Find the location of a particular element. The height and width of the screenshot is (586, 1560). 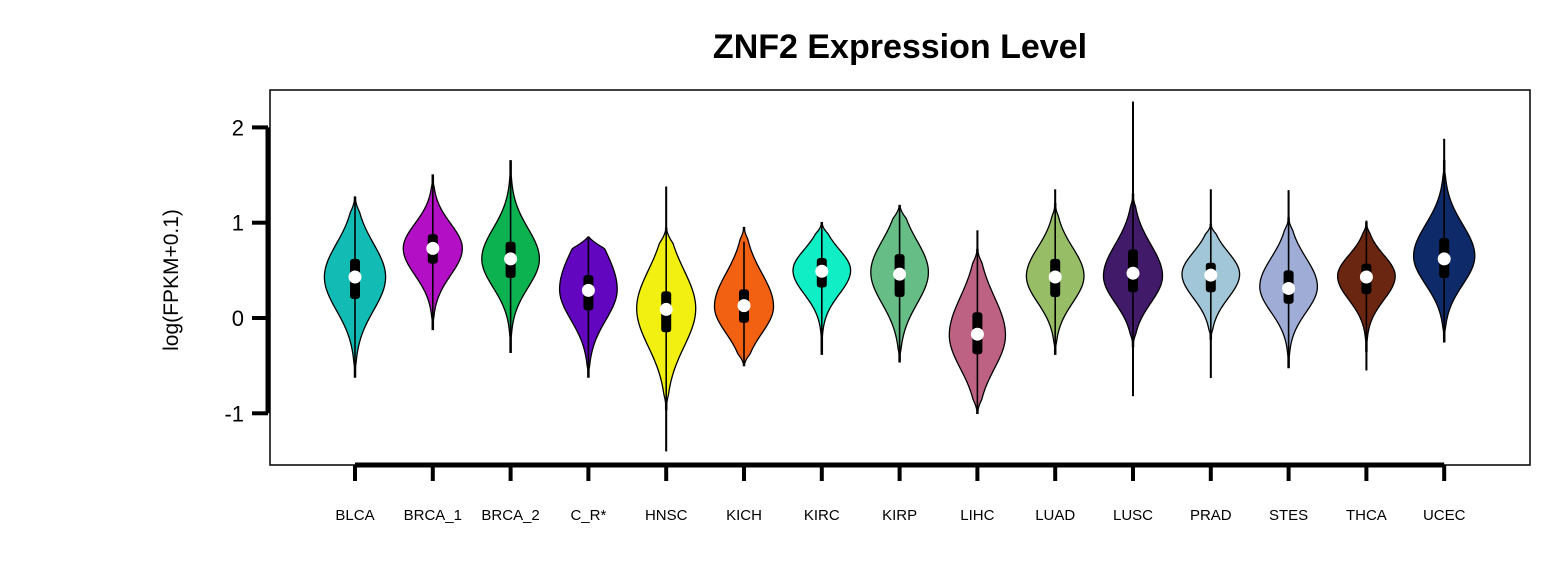

x-tick-label: STES is located at coordinates (1288, 515).